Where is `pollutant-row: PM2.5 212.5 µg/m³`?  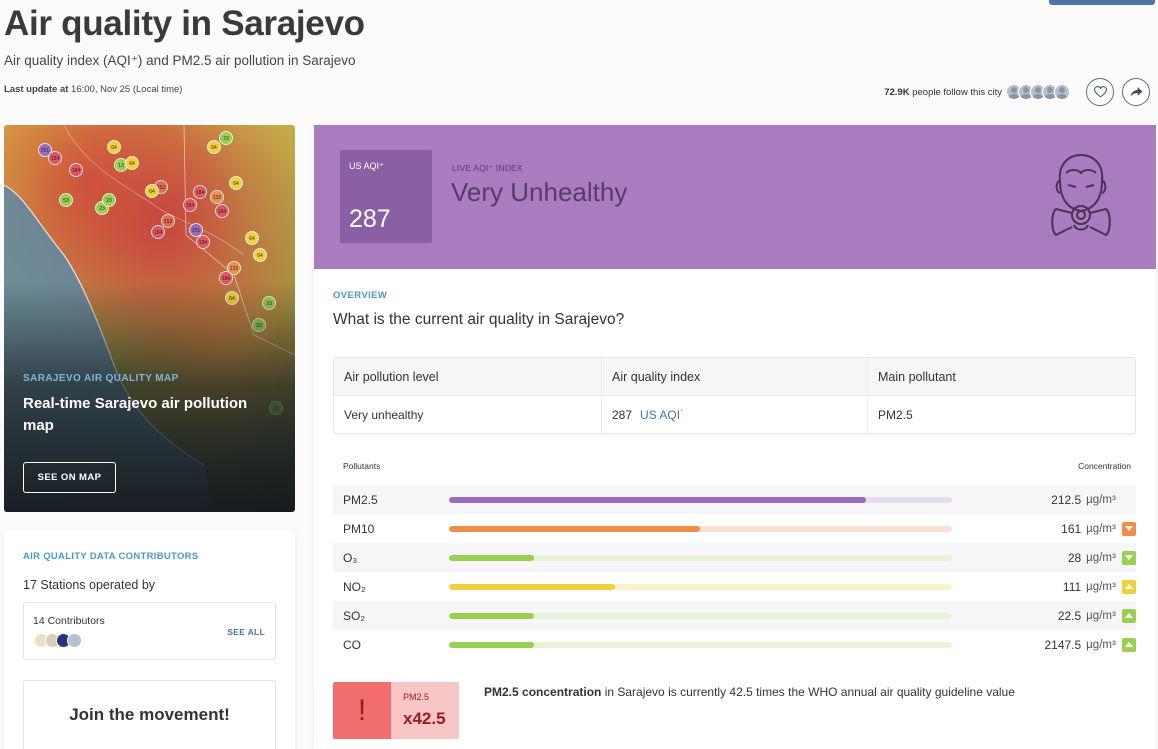 pollutant-row: PM2.5 212.5 µg/m³ is located at coordinates (734, 499).